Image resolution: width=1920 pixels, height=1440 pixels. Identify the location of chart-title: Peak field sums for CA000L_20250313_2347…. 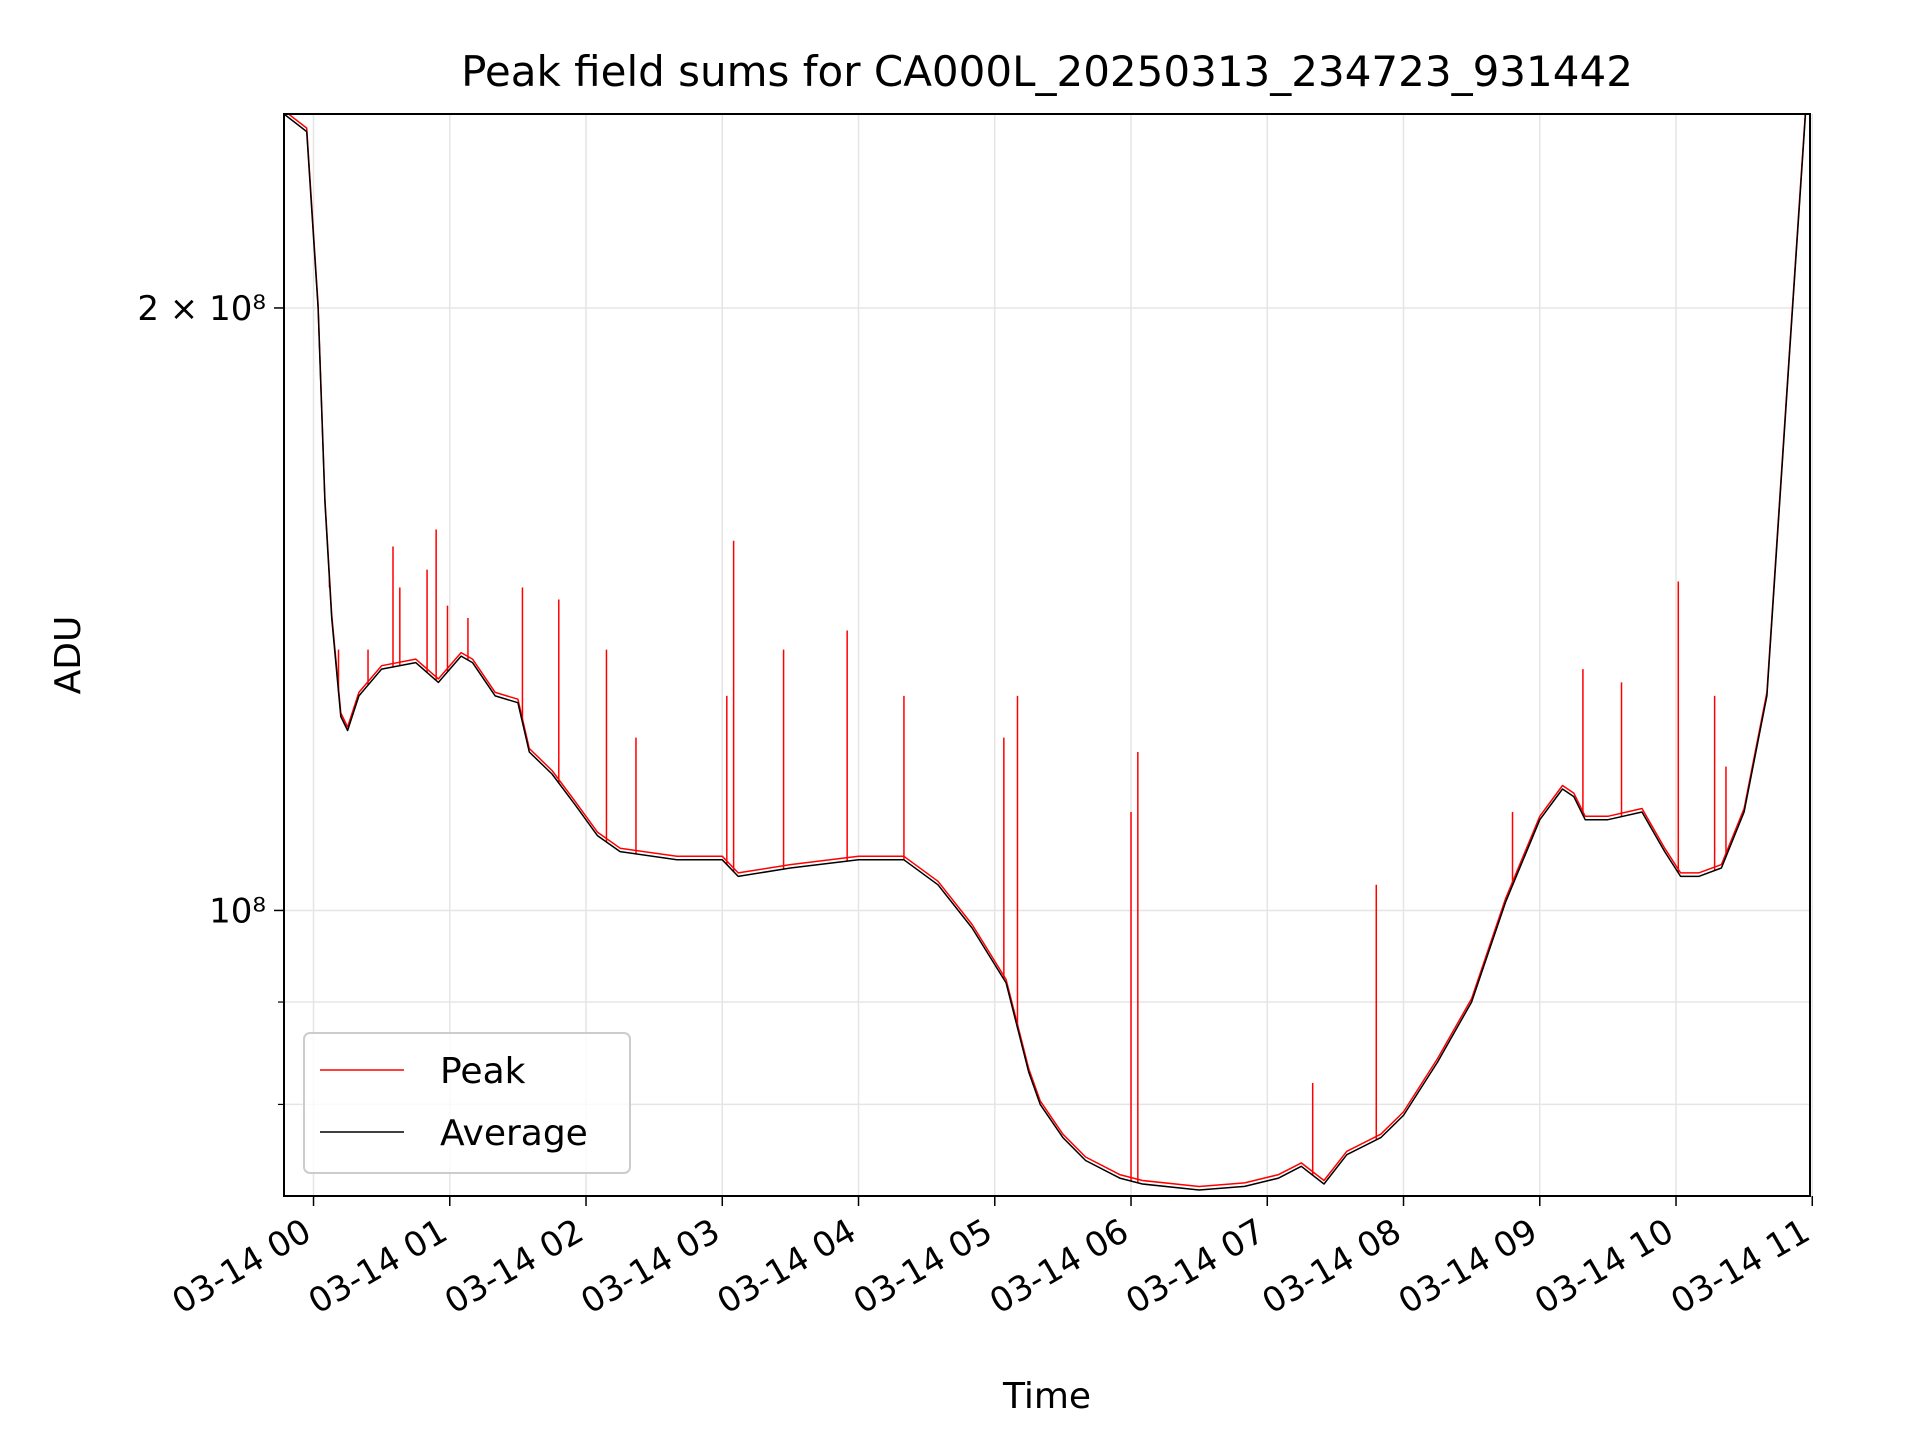
(1047, 71).